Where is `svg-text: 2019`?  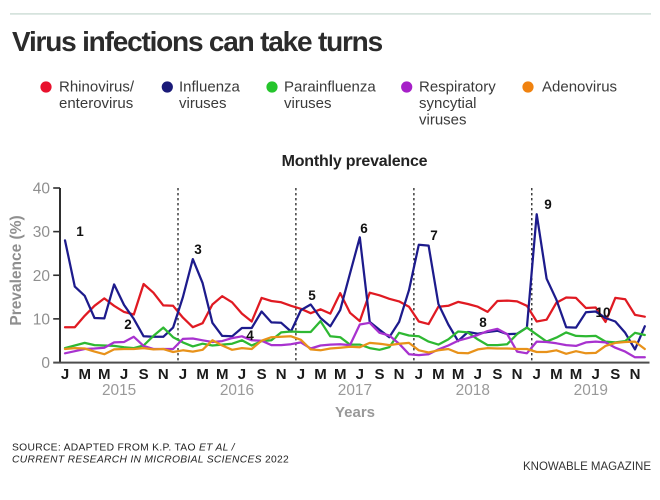 svg-text: 2019 is located at coordinates (591, 390).